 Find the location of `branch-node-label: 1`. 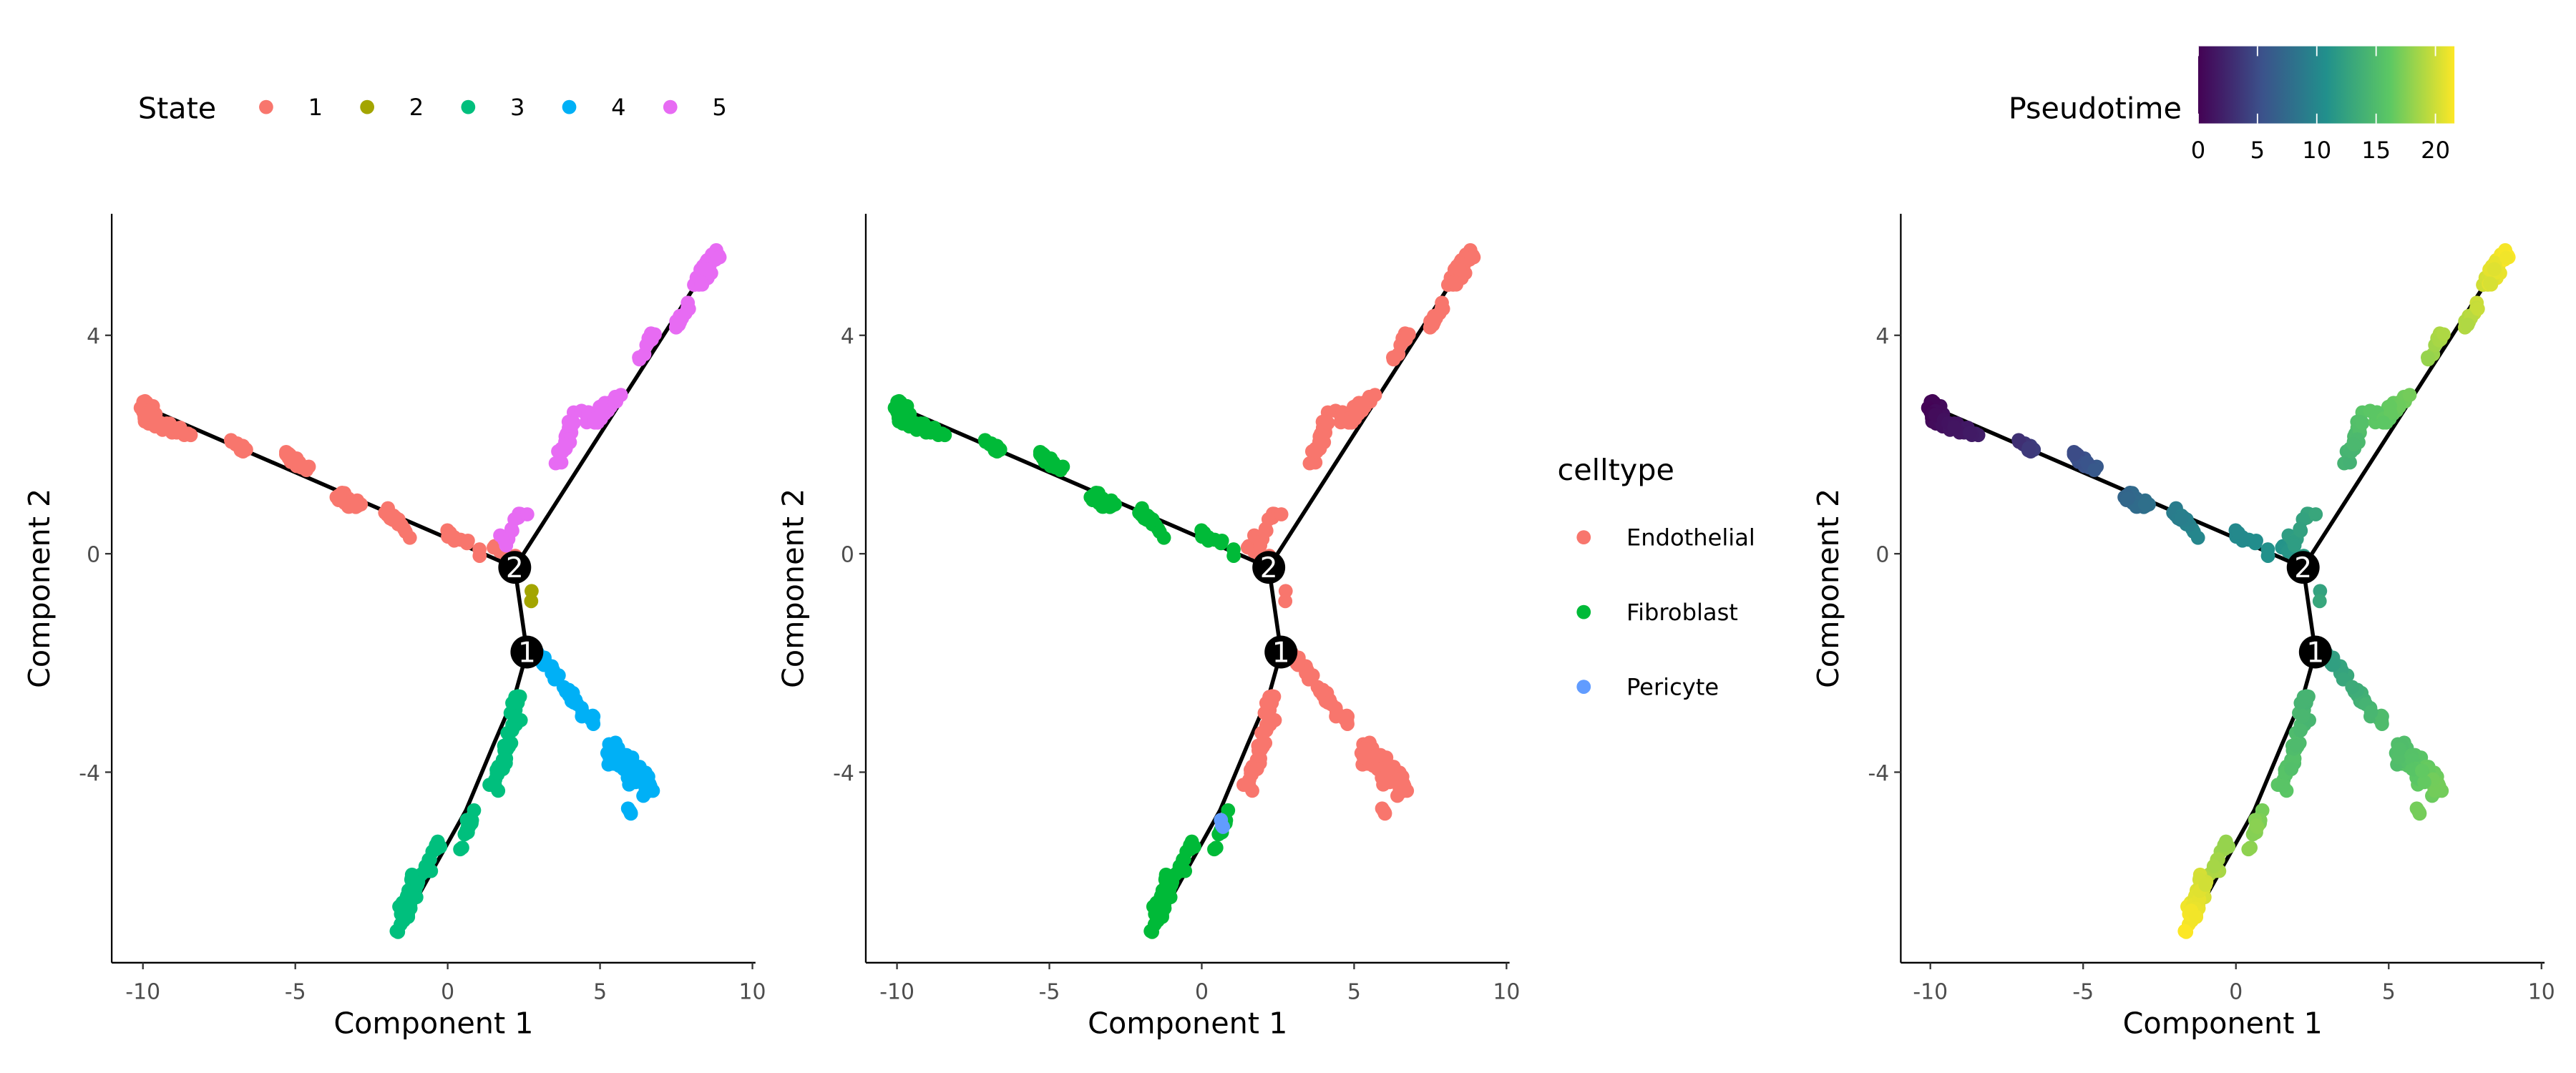

branch-node-label: 1 is located at coordinates (1281, 653).